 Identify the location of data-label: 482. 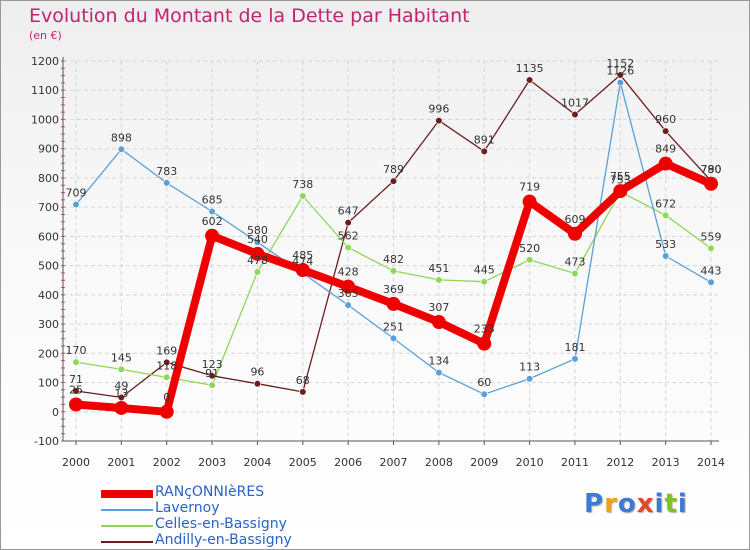
(393, 259).